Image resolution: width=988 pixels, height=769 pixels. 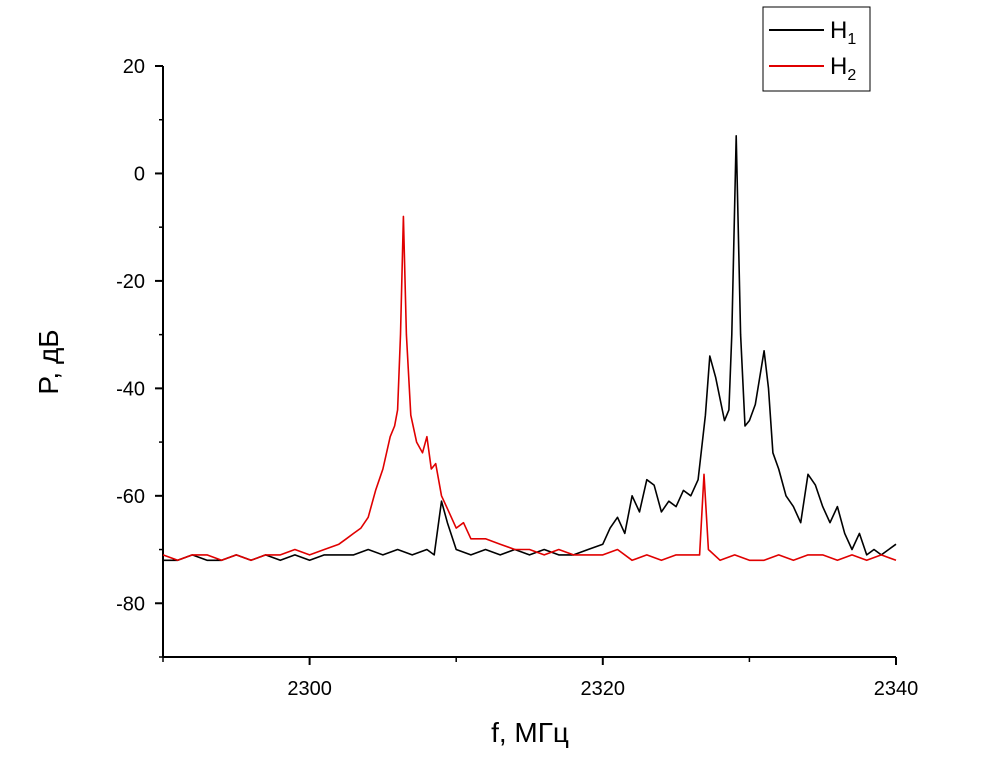 I want to click on y-tick-label: 0, so click(x=139, y=174).